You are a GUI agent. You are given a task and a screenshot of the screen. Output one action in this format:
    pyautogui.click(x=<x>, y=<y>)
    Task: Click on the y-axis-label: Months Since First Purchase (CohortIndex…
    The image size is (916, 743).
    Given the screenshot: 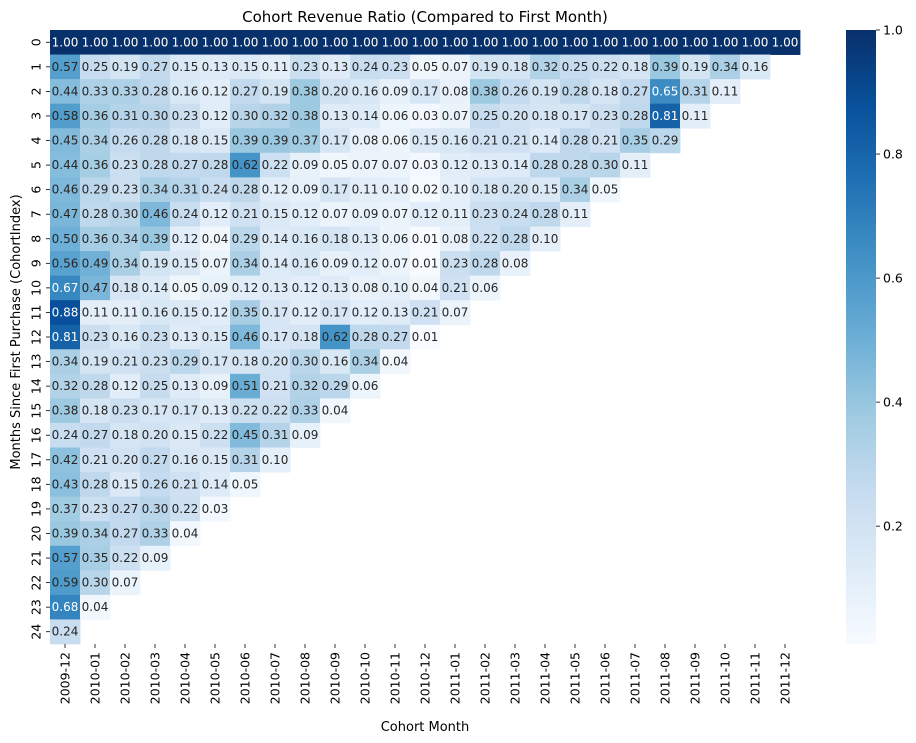 What is the action you would take?
    pyautogui.click(x=16, y=331)
    